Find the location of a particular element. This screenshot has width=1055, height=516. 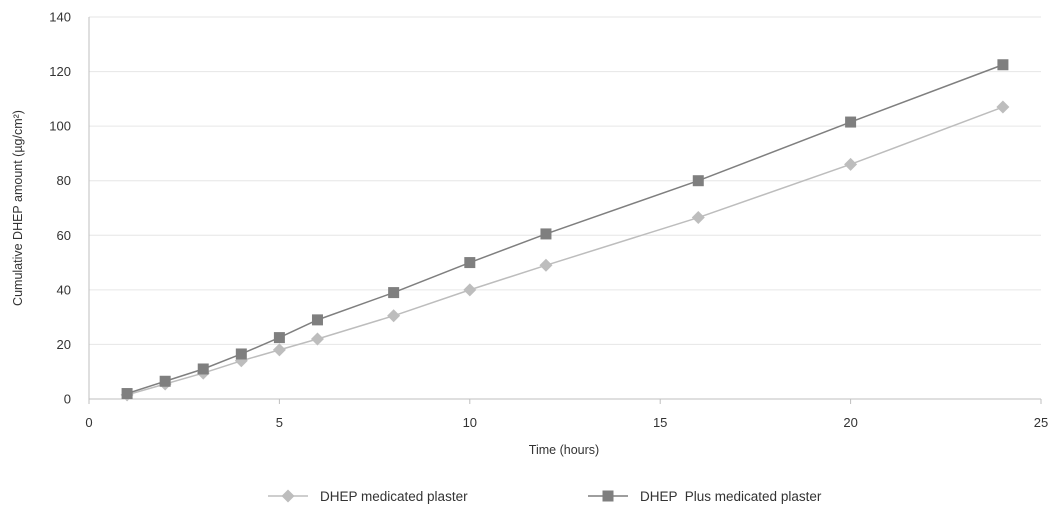

x-tick-label: 25 is located at coordinates (1041, 422).